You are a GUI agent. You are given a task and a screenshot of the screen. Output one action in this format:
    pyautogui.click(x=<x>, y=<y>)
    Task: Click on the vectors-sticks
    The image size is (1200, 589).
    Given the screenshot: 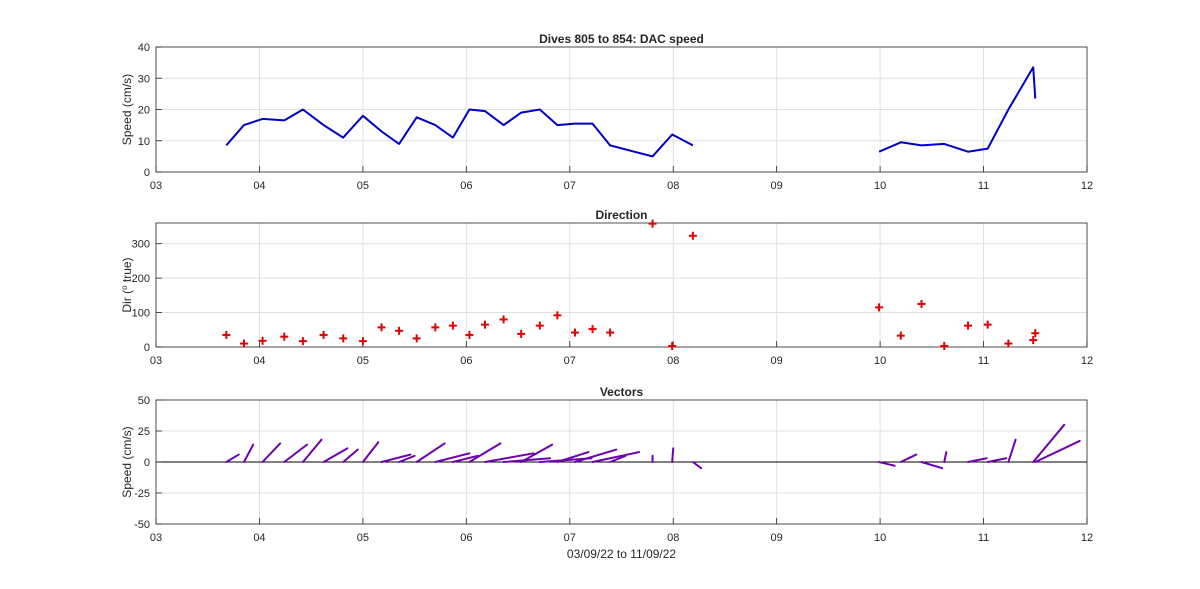 What is the action you would take?
    pyautogui.click(x=653, y=446)
    